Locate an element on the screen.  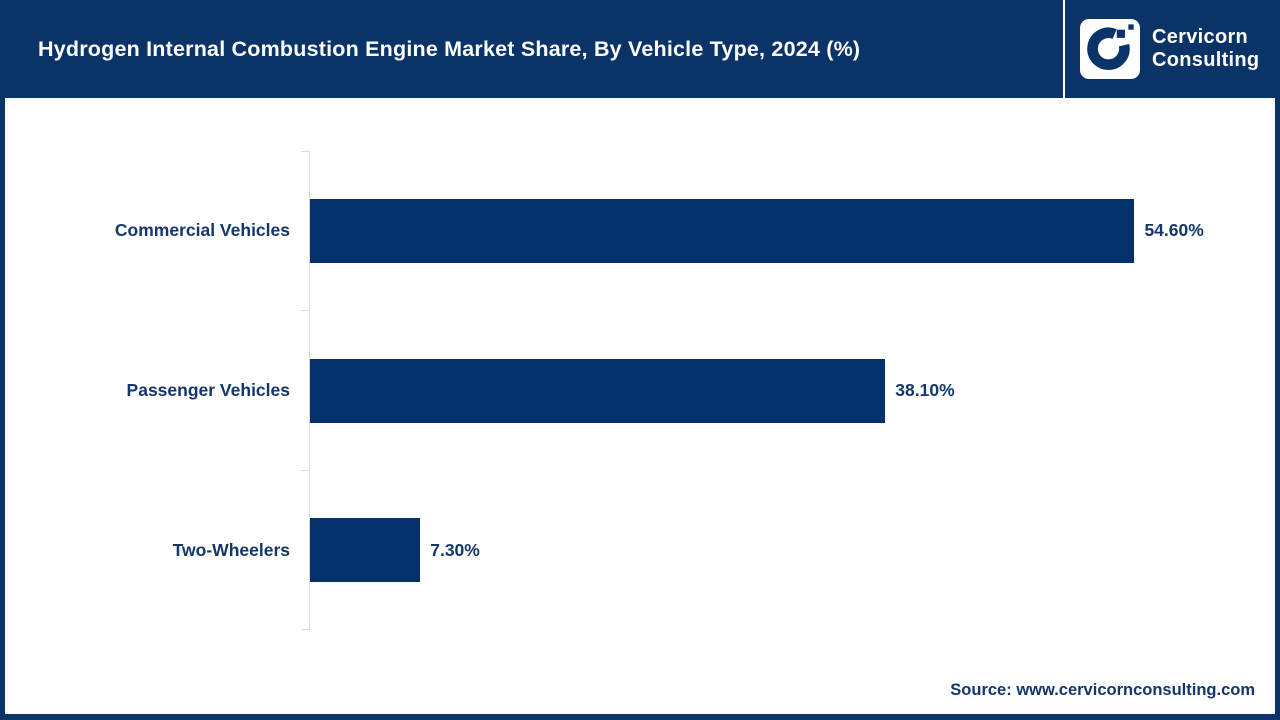
y-axis-line is located at coordinates (309, 390).